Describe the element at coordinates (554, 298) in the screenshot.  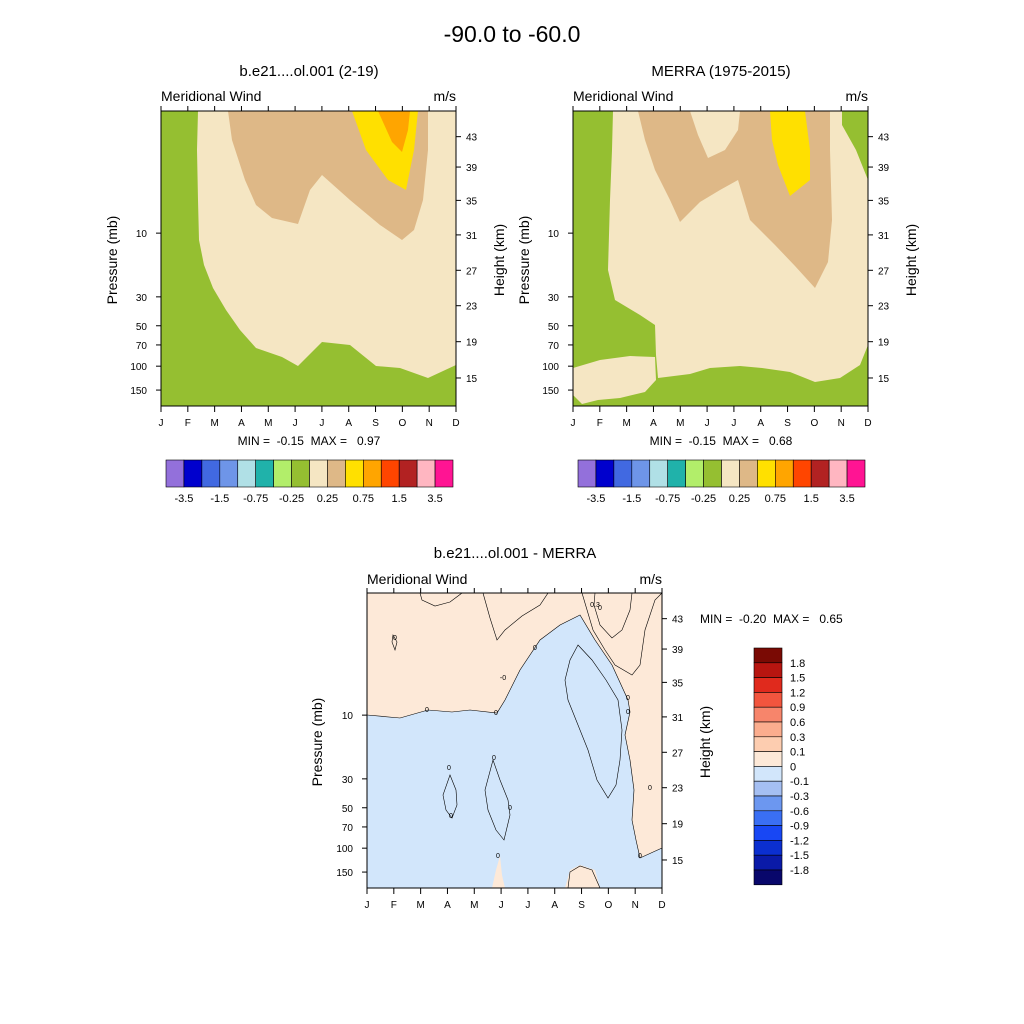
I see `pressure-tick-label: 30` at that location.